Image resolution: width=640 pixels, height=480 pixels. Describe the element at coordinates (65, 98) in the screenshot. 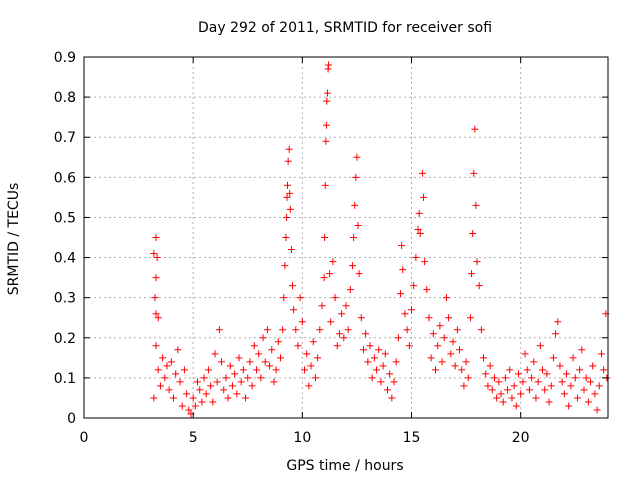

I see `y-tick-label: 0.8` at that location.